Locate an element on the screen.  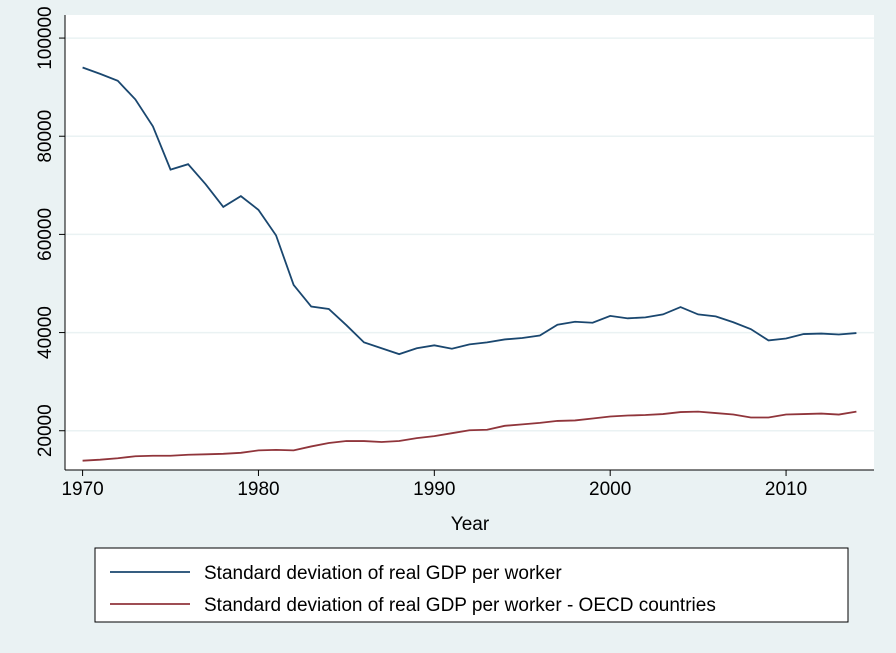
x-tick-label: 2010 is located at coordinates (786, 489).